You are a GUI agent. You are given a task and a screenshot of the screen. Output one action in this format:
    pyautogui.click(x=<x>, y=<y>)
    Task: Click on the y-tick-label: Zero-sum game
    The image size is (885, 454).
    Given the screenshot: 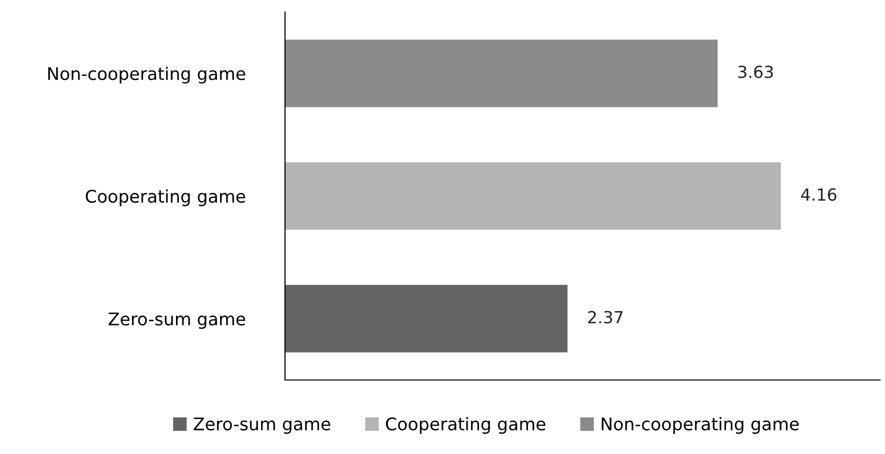 What is the action you would take?
    pyautogui.click(x=177, y=320)
    